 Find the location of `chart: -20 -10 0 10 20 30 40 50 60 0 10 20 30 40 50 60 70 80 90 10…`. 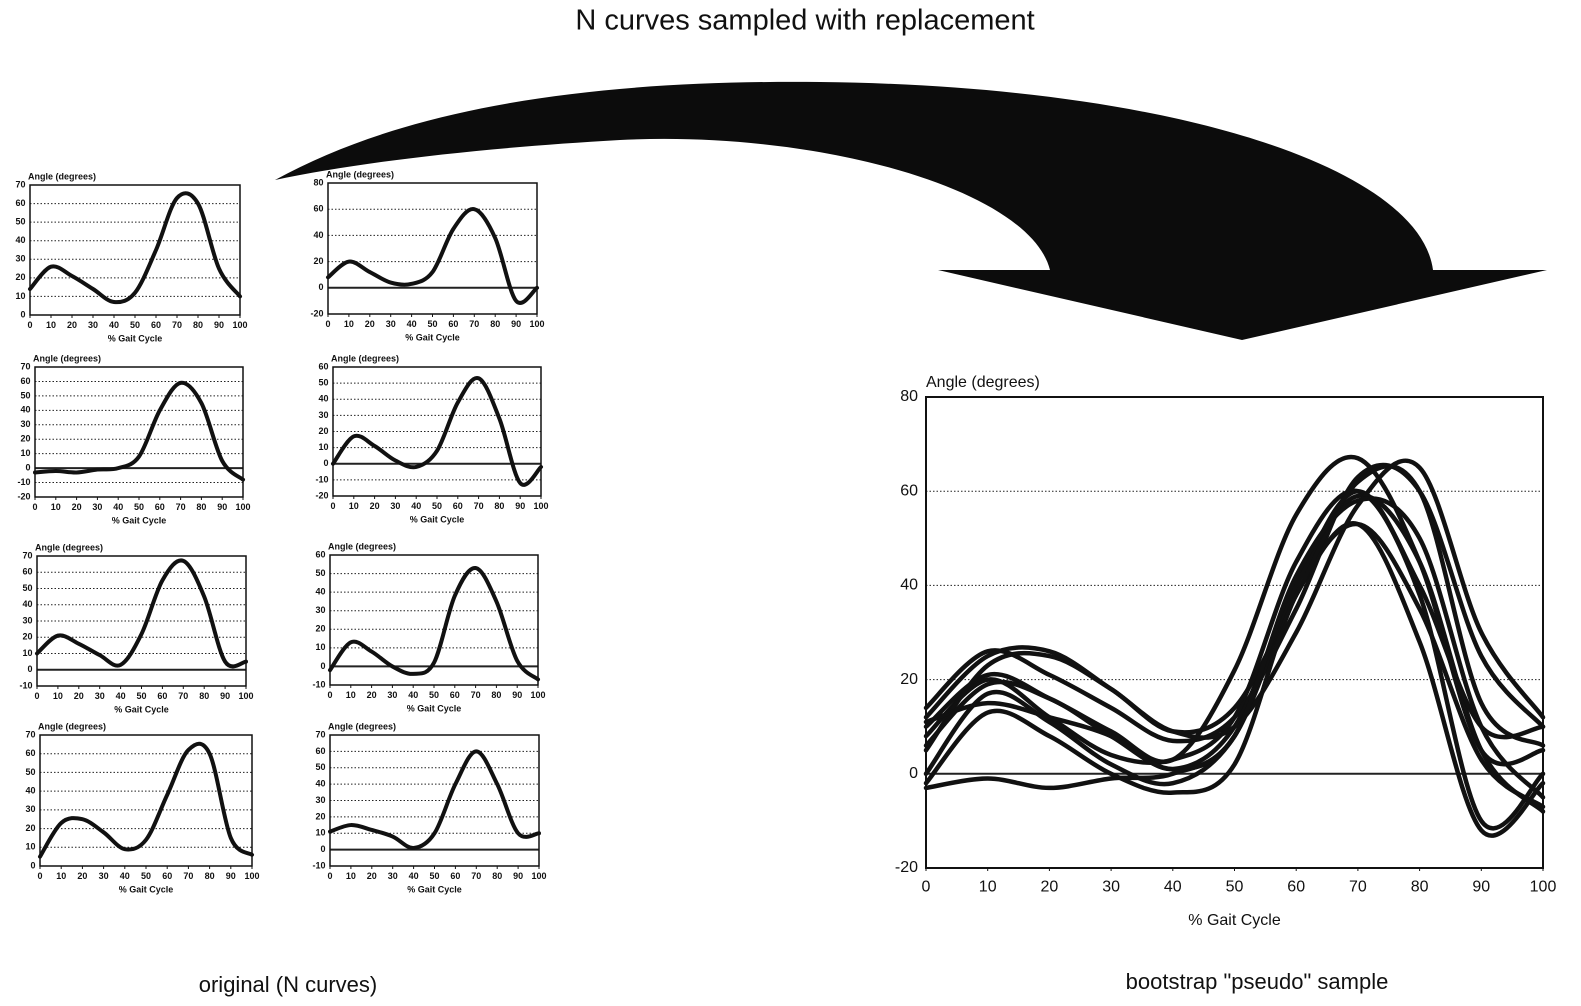

chart: -20 -10 0 10 20 30 40 50 60 0 10 20 30 40 50 60 70 80 90 10… is located at coordinates (431, 438).